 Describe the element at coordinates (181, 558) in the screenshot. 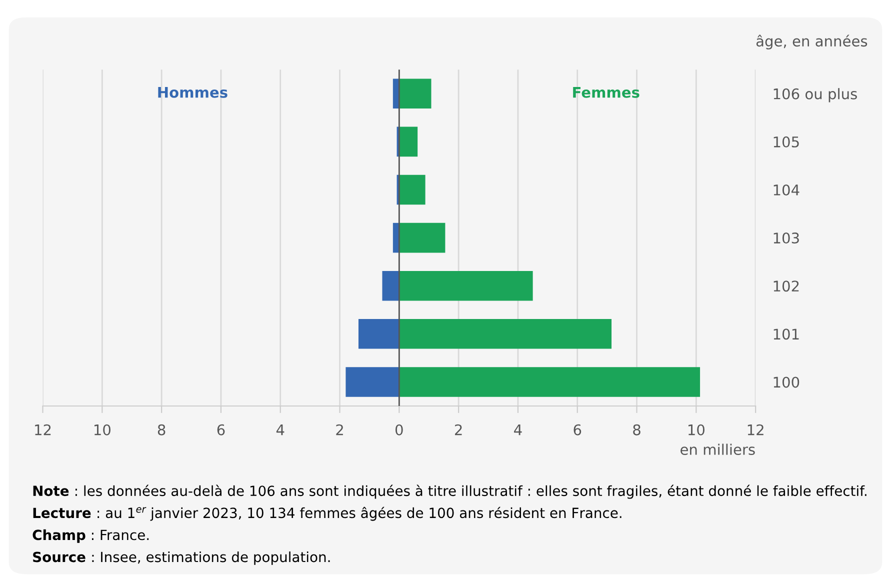

I see `source-note: Source : Insee, estimations de population.` at that location.